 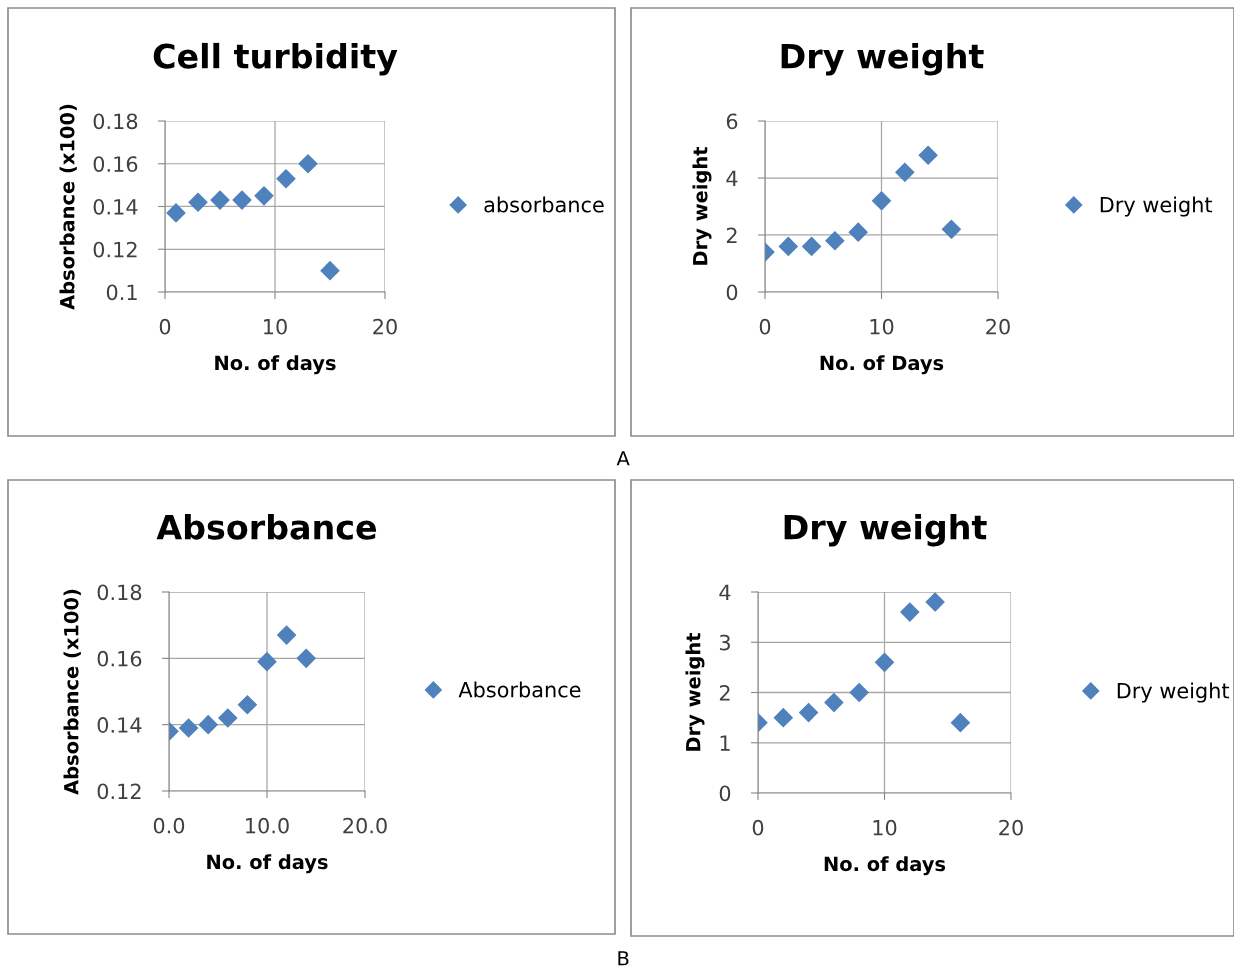 I want to click on legend-label: Absorbance, so click(x=519, y=689).